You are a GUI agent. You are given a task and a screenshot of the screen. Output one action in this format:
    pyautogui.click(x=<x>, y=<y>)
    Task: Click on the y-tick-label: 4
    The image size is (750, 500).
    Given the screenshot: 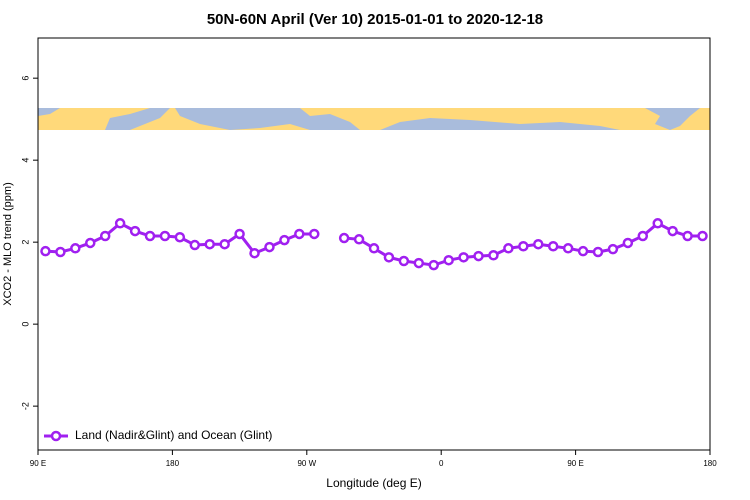 What is the action you would take?
    pyautogui.click(x=25, y=160)
    